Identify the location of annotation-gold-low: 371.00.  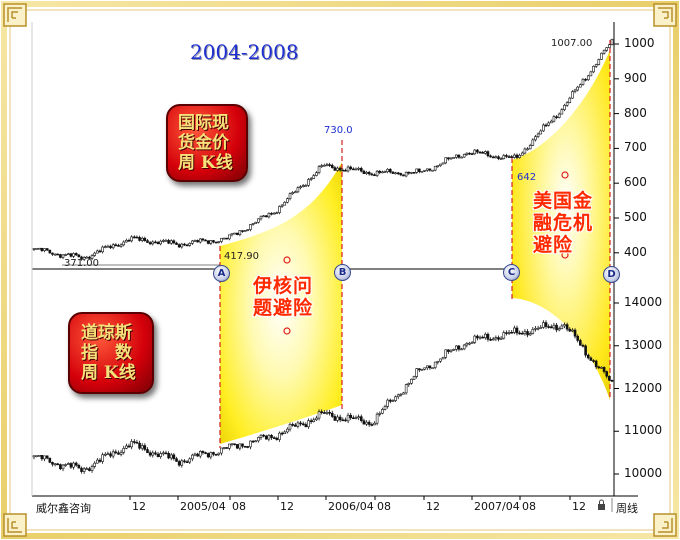
(81, 263).